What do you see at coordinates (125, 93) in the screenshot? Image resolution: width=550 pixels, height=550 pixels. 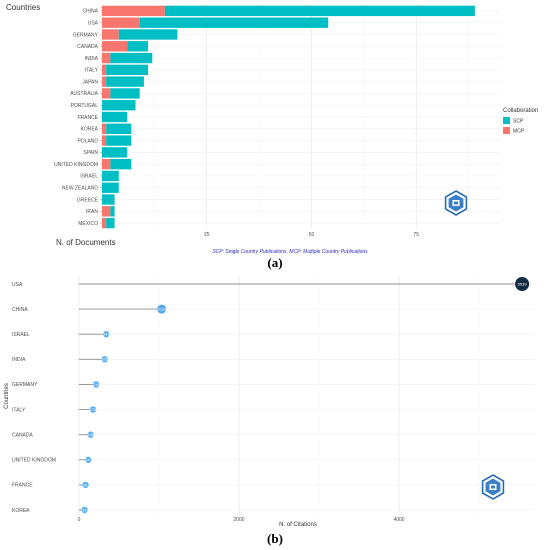 I see `bar-scp-australia` at bounding box center [125, 93].